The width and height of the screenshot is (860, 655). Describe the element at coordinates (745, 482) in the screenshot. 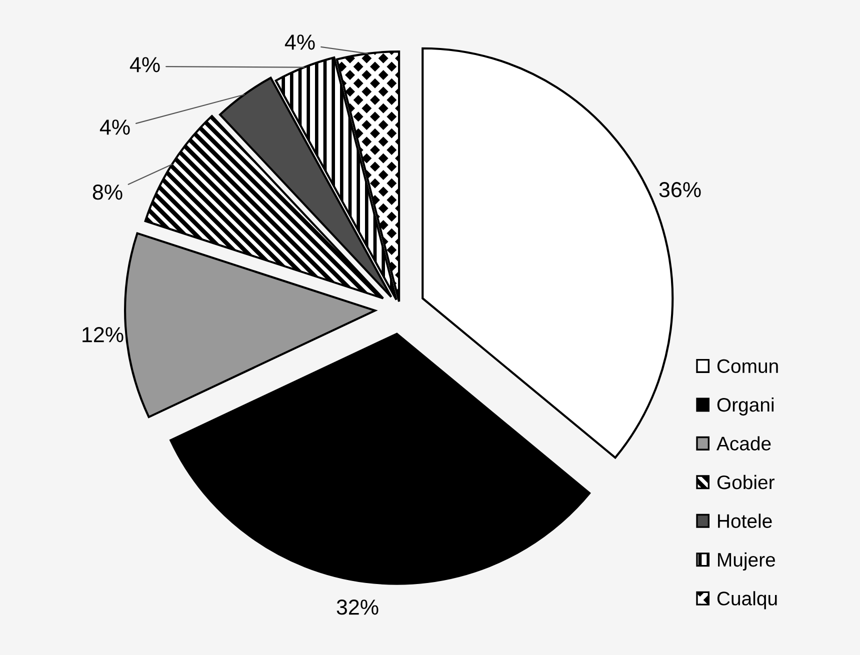

I see `legend-label: Gobier` at that location.